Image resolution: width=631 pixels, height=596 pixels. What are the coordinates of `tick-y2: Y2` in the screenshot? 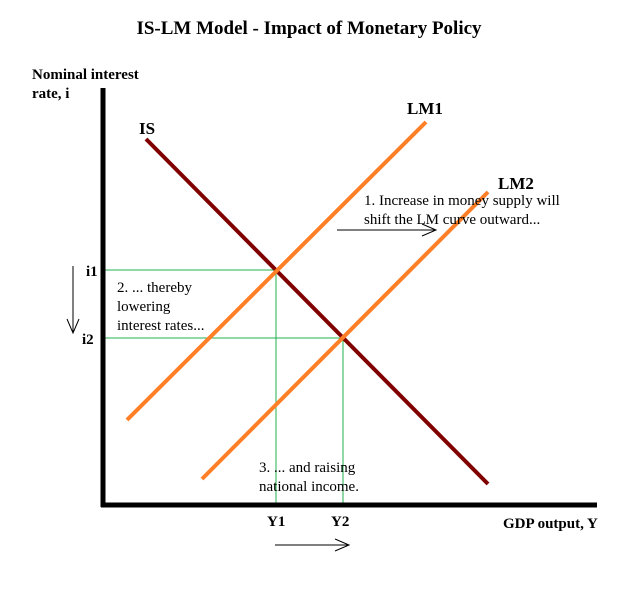 It's located at (340, 522).